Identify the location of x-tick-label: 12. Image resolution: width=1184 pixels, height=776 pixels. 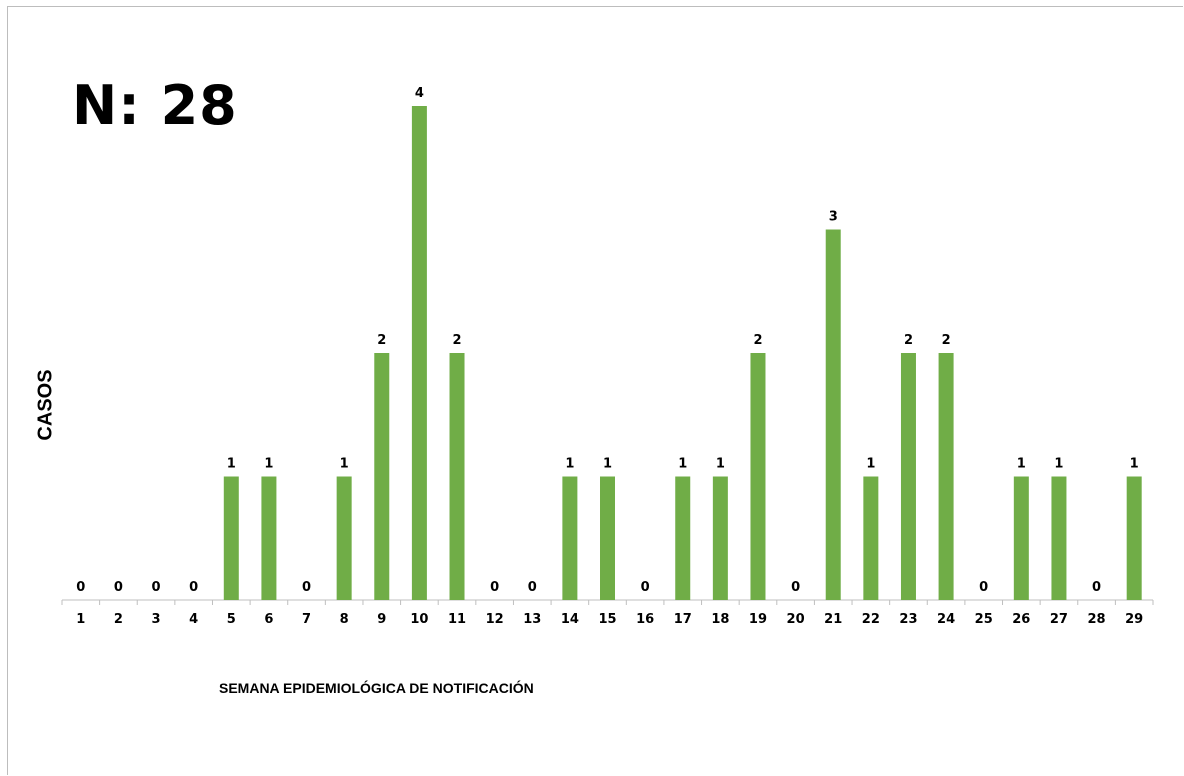
(495, 619).